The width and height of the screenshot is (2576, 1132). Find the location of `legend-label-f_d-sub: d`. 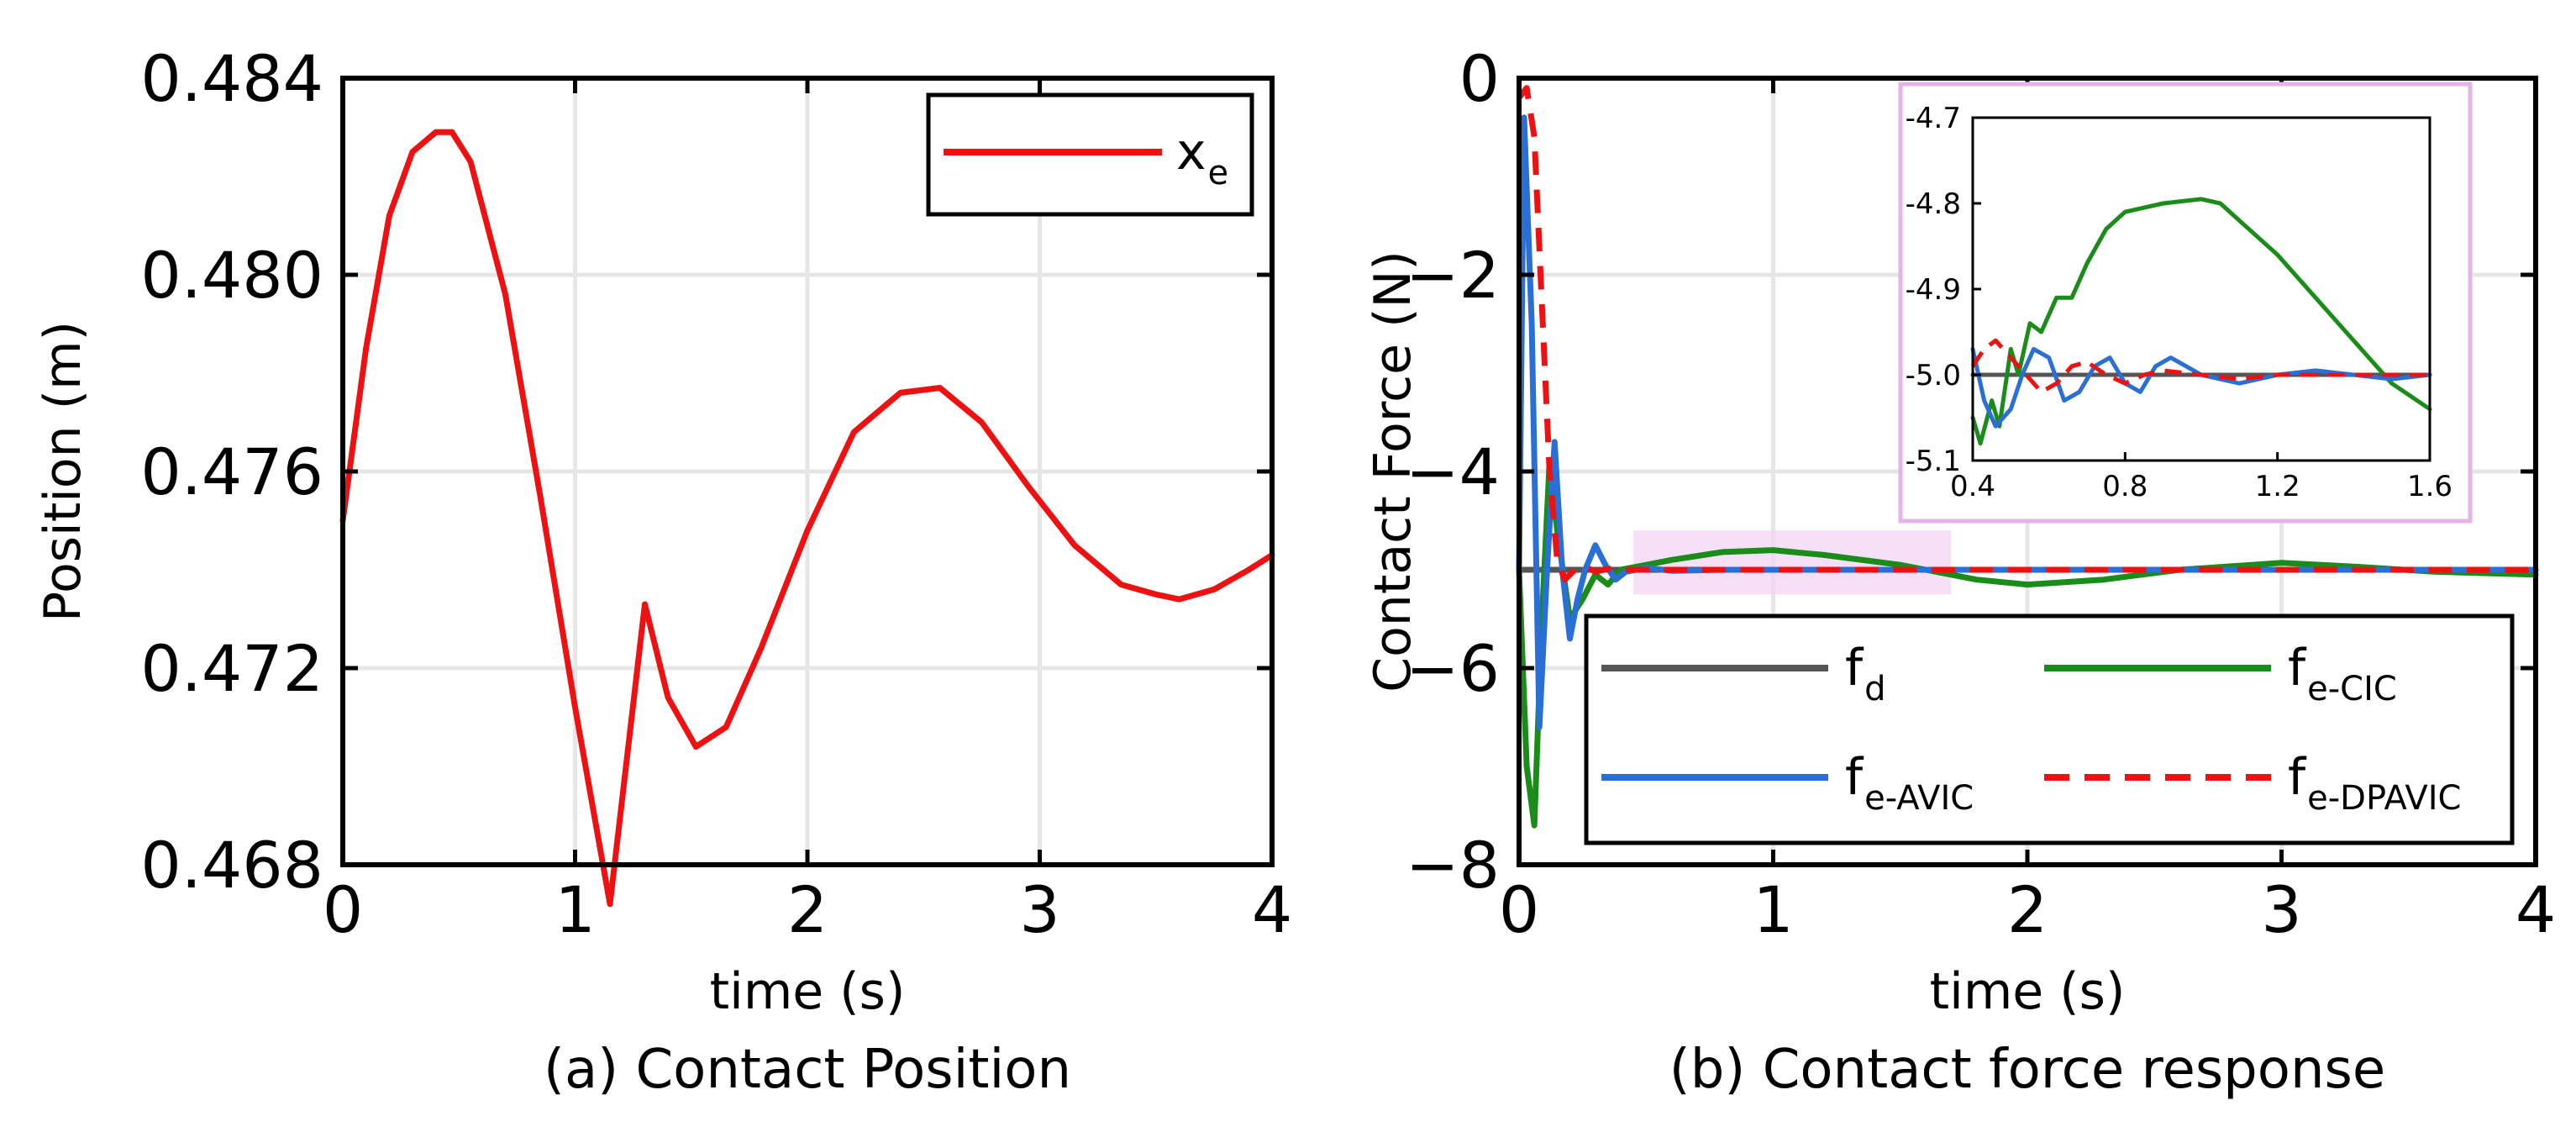

legend-label-f_d-sub: d is located at coordinates (1874, 689).